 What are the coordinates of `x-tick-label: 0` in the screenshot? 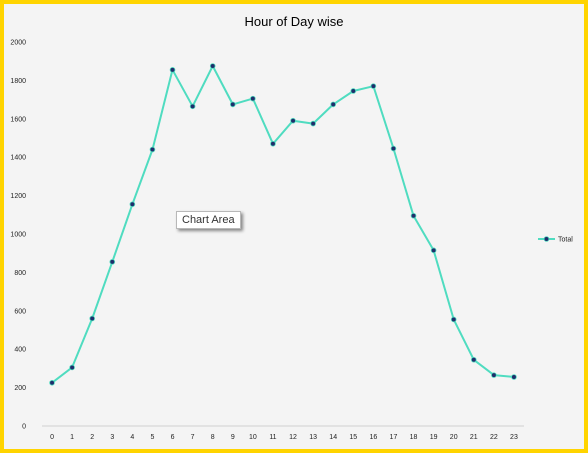 It's located at (52, 437).